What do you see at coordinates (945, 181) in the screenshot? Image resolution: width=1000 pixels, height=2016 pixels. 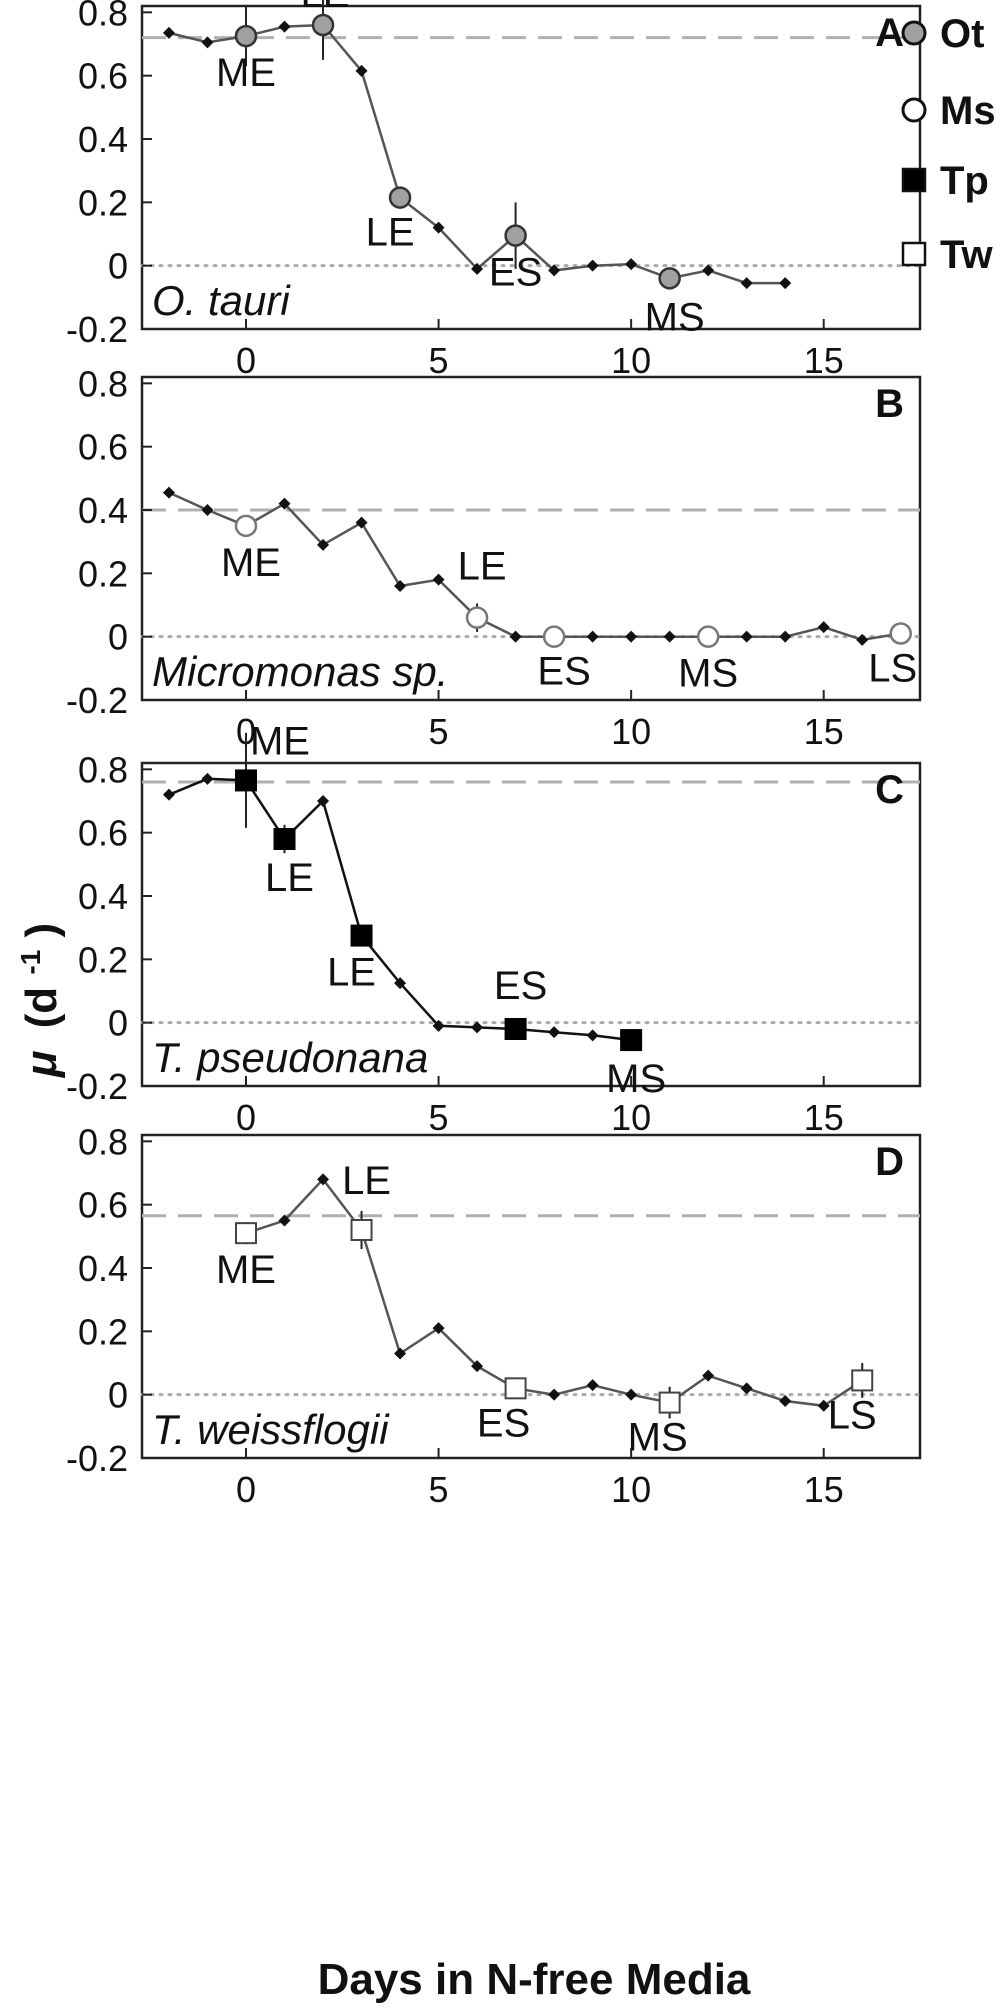 I see `legend-item: Tp` at bounding box center [945, 181].